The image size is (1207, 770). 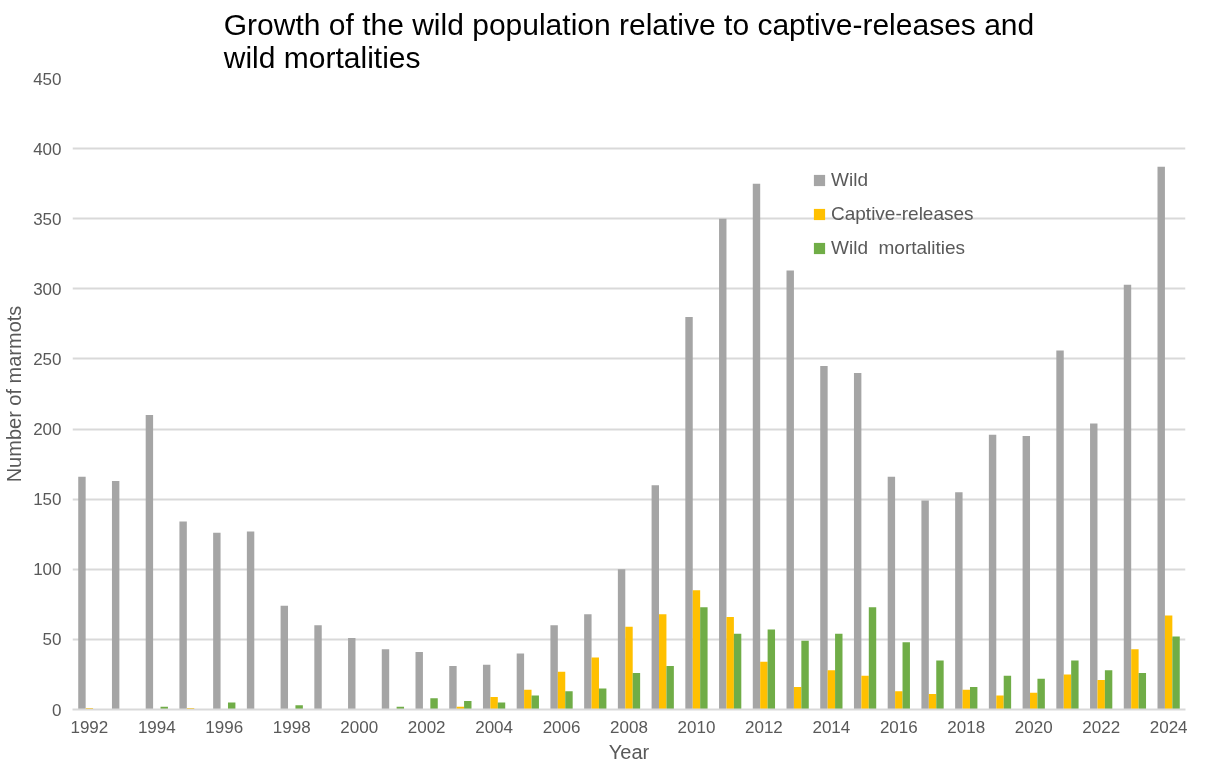 I want to click on legend-label: Wild, so click(x=849, y=180).